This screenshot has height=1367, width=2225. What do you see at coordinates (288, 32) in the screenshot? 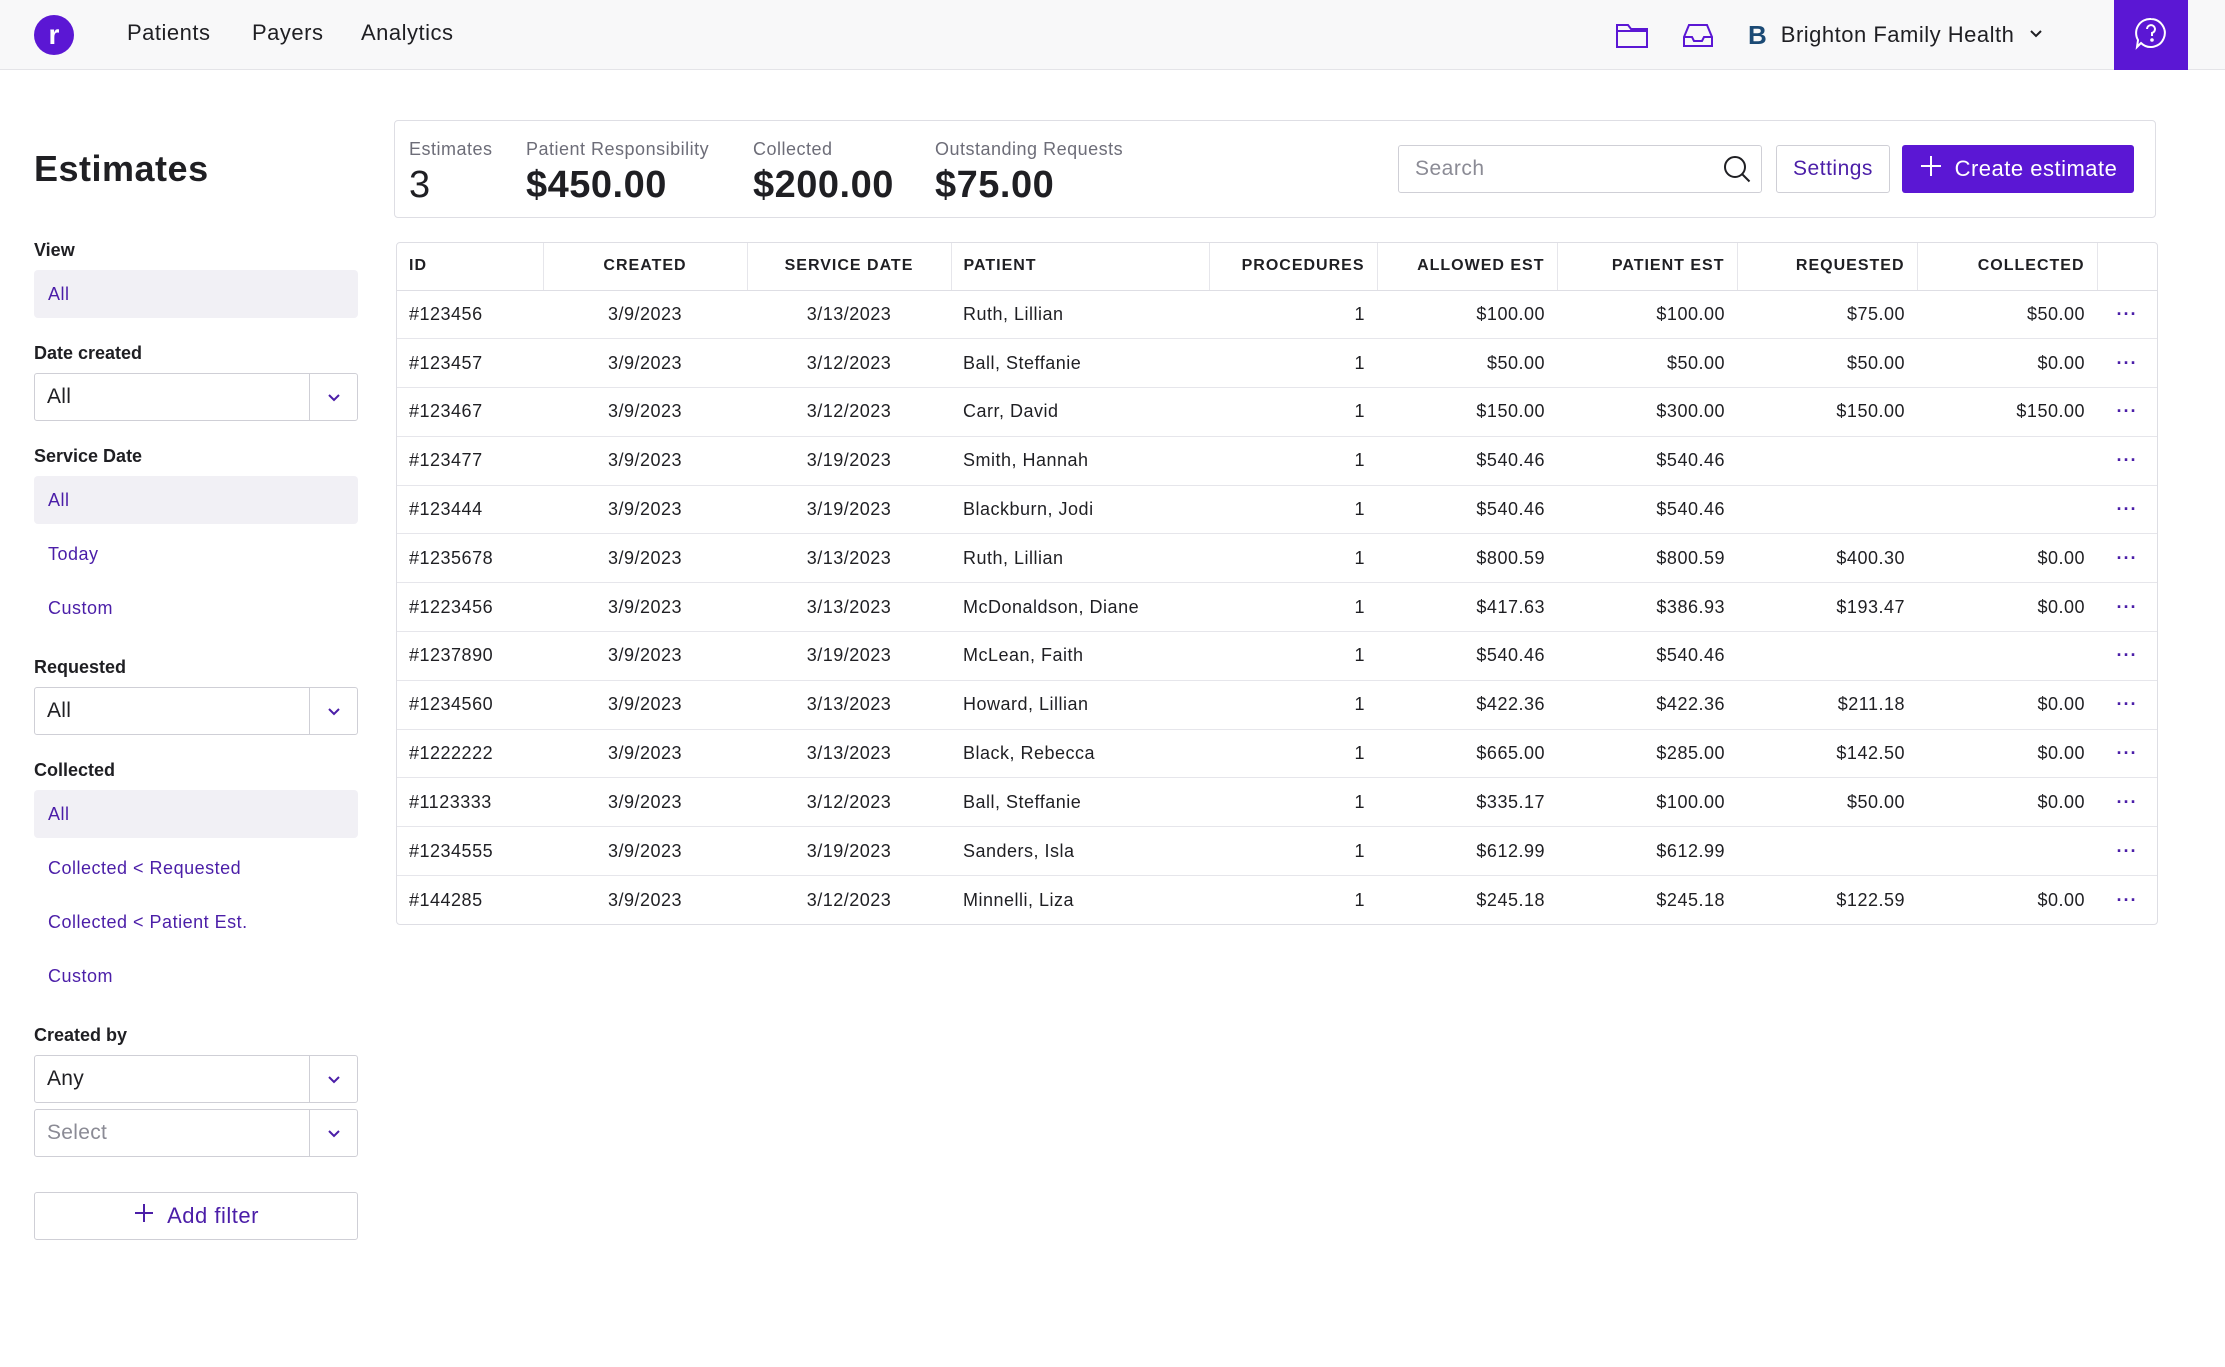
I see `nav-payers: Payers` at bounding box center [288, 32].